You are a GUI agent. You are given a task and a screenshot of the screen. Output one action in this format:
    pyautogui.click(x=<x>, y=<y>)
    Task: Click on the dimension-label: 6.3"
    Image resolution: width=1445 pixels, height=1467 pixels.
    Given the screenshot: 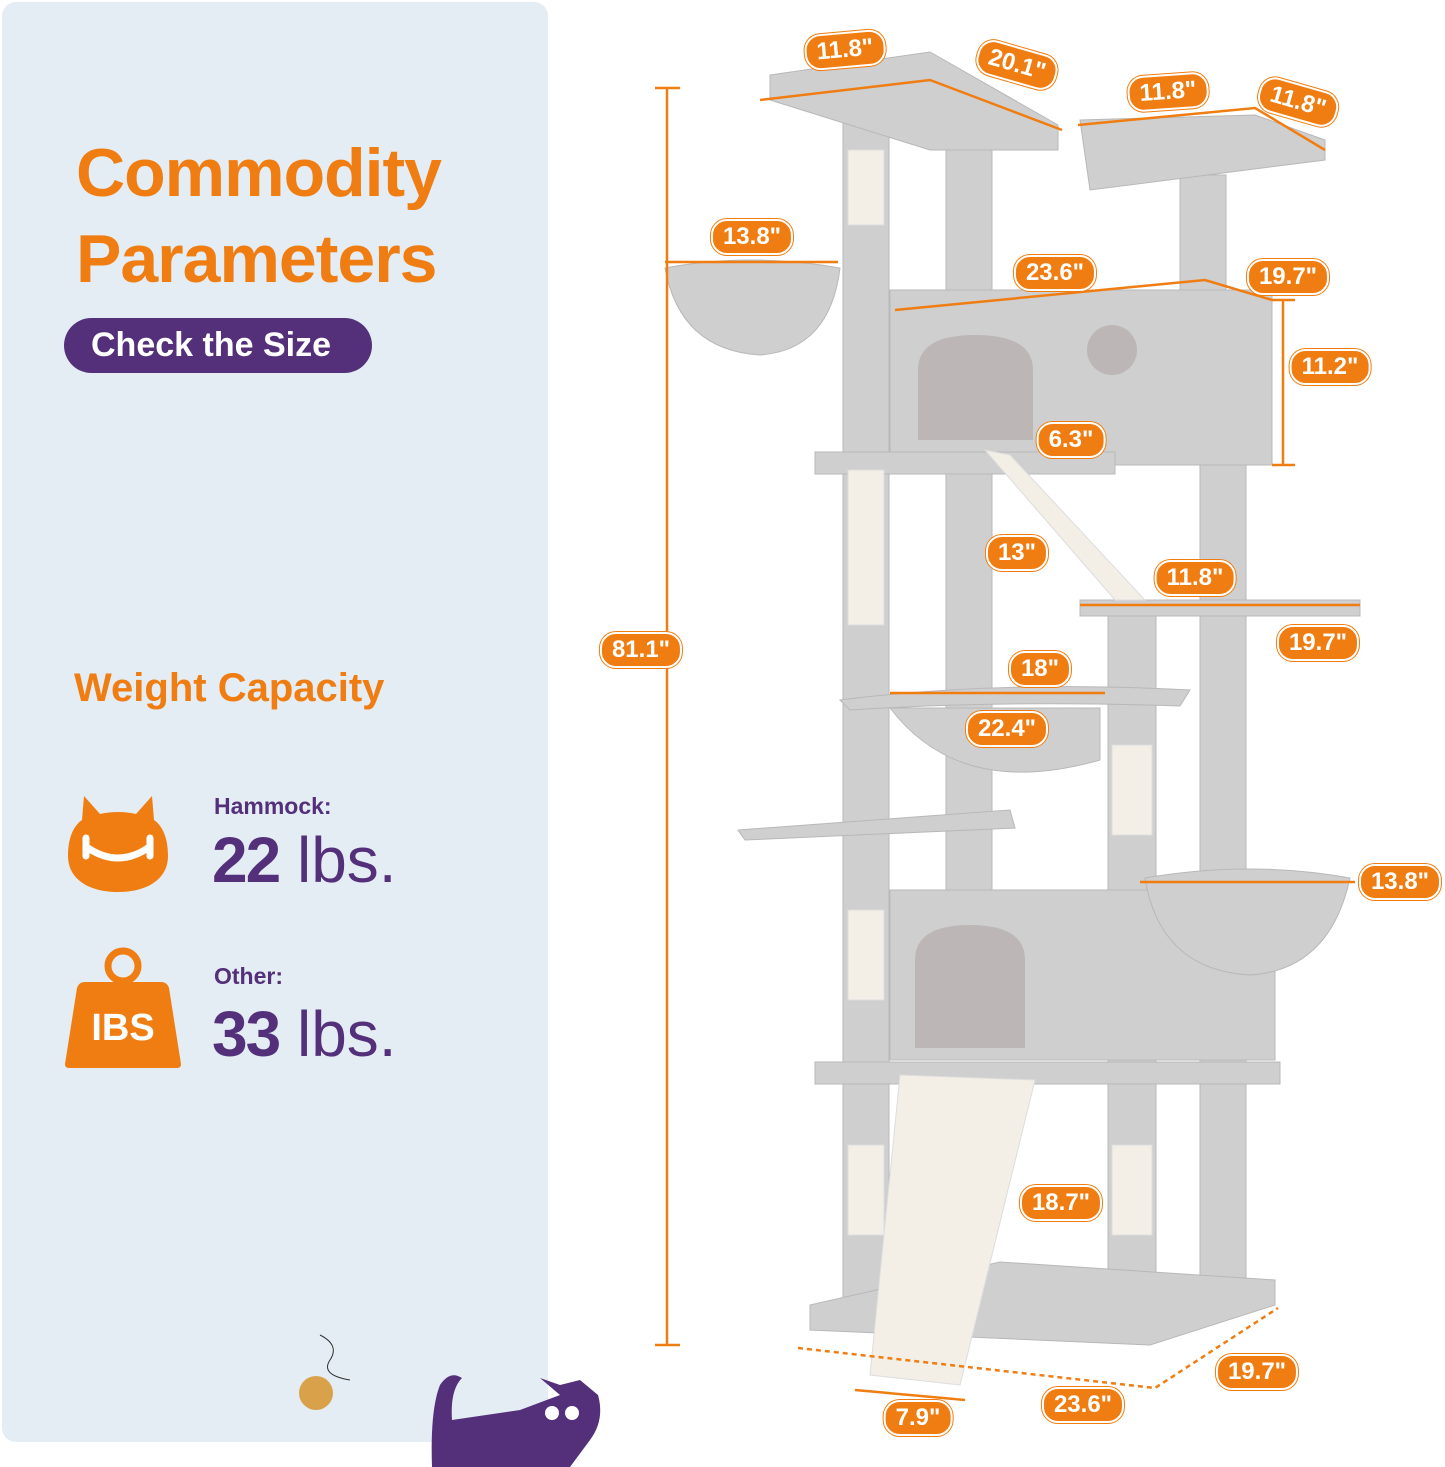 What is the action you would take?
    pyautogui.click(x=1071, y=440)
    